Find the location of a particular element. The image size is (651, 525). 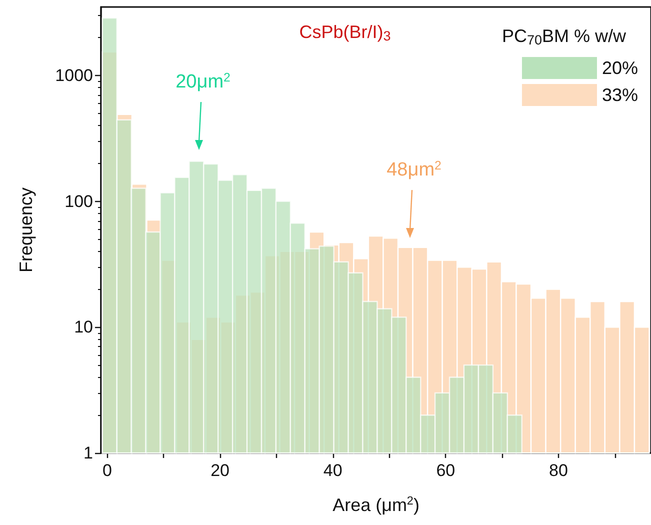

x-tick-label: 80 is located at coordinates (558, 470).